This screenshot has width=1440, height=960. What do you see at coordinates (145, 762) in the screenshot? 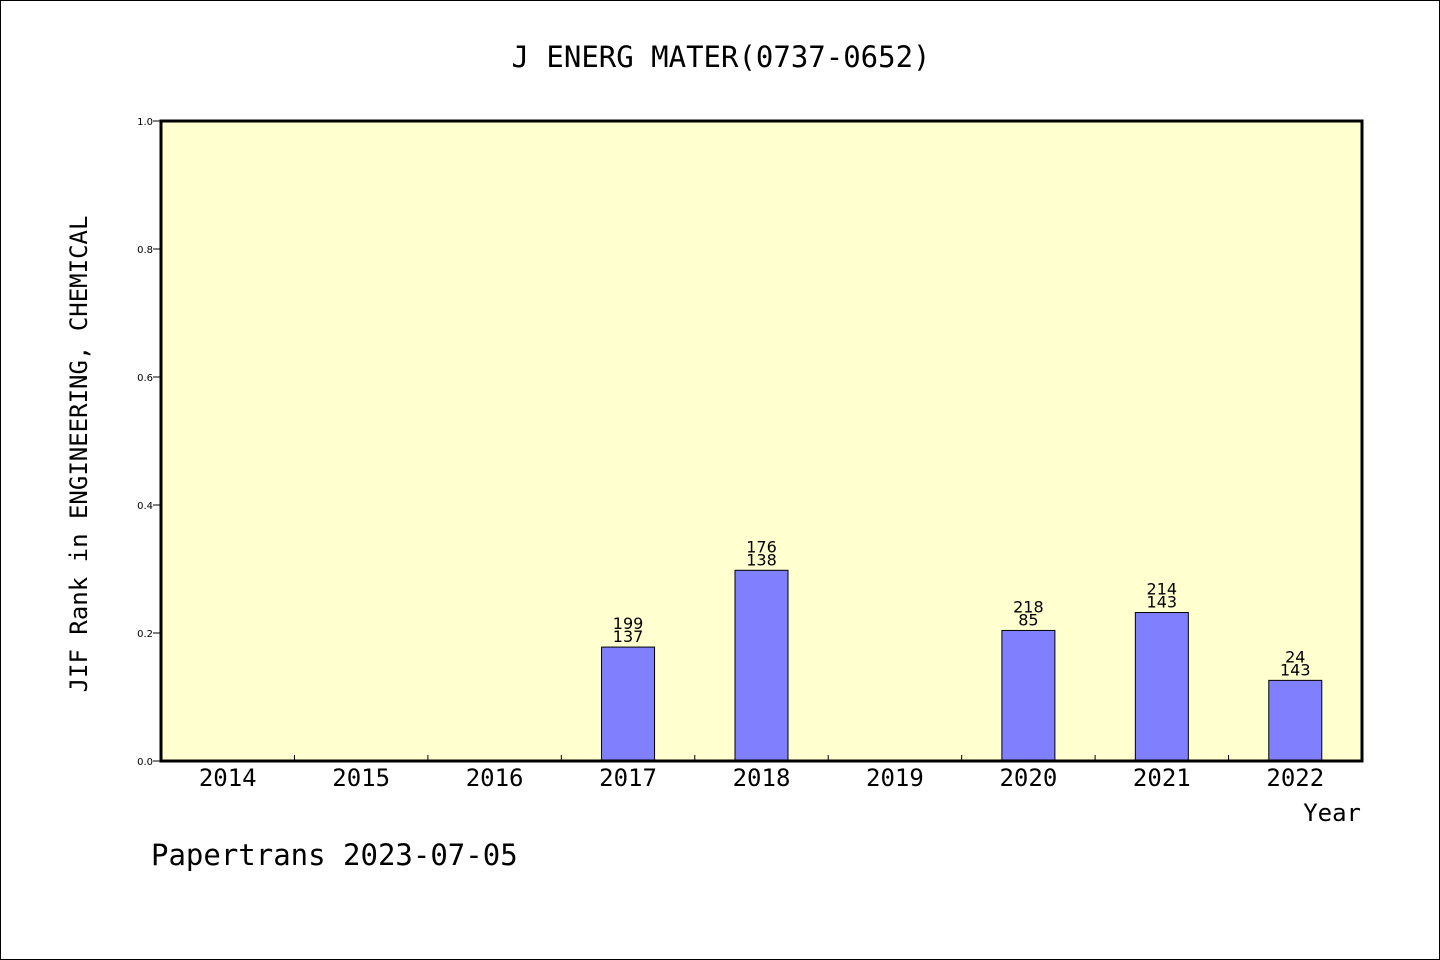
I see `y-tick-label: 0.0` at bounding box center [145, 762].